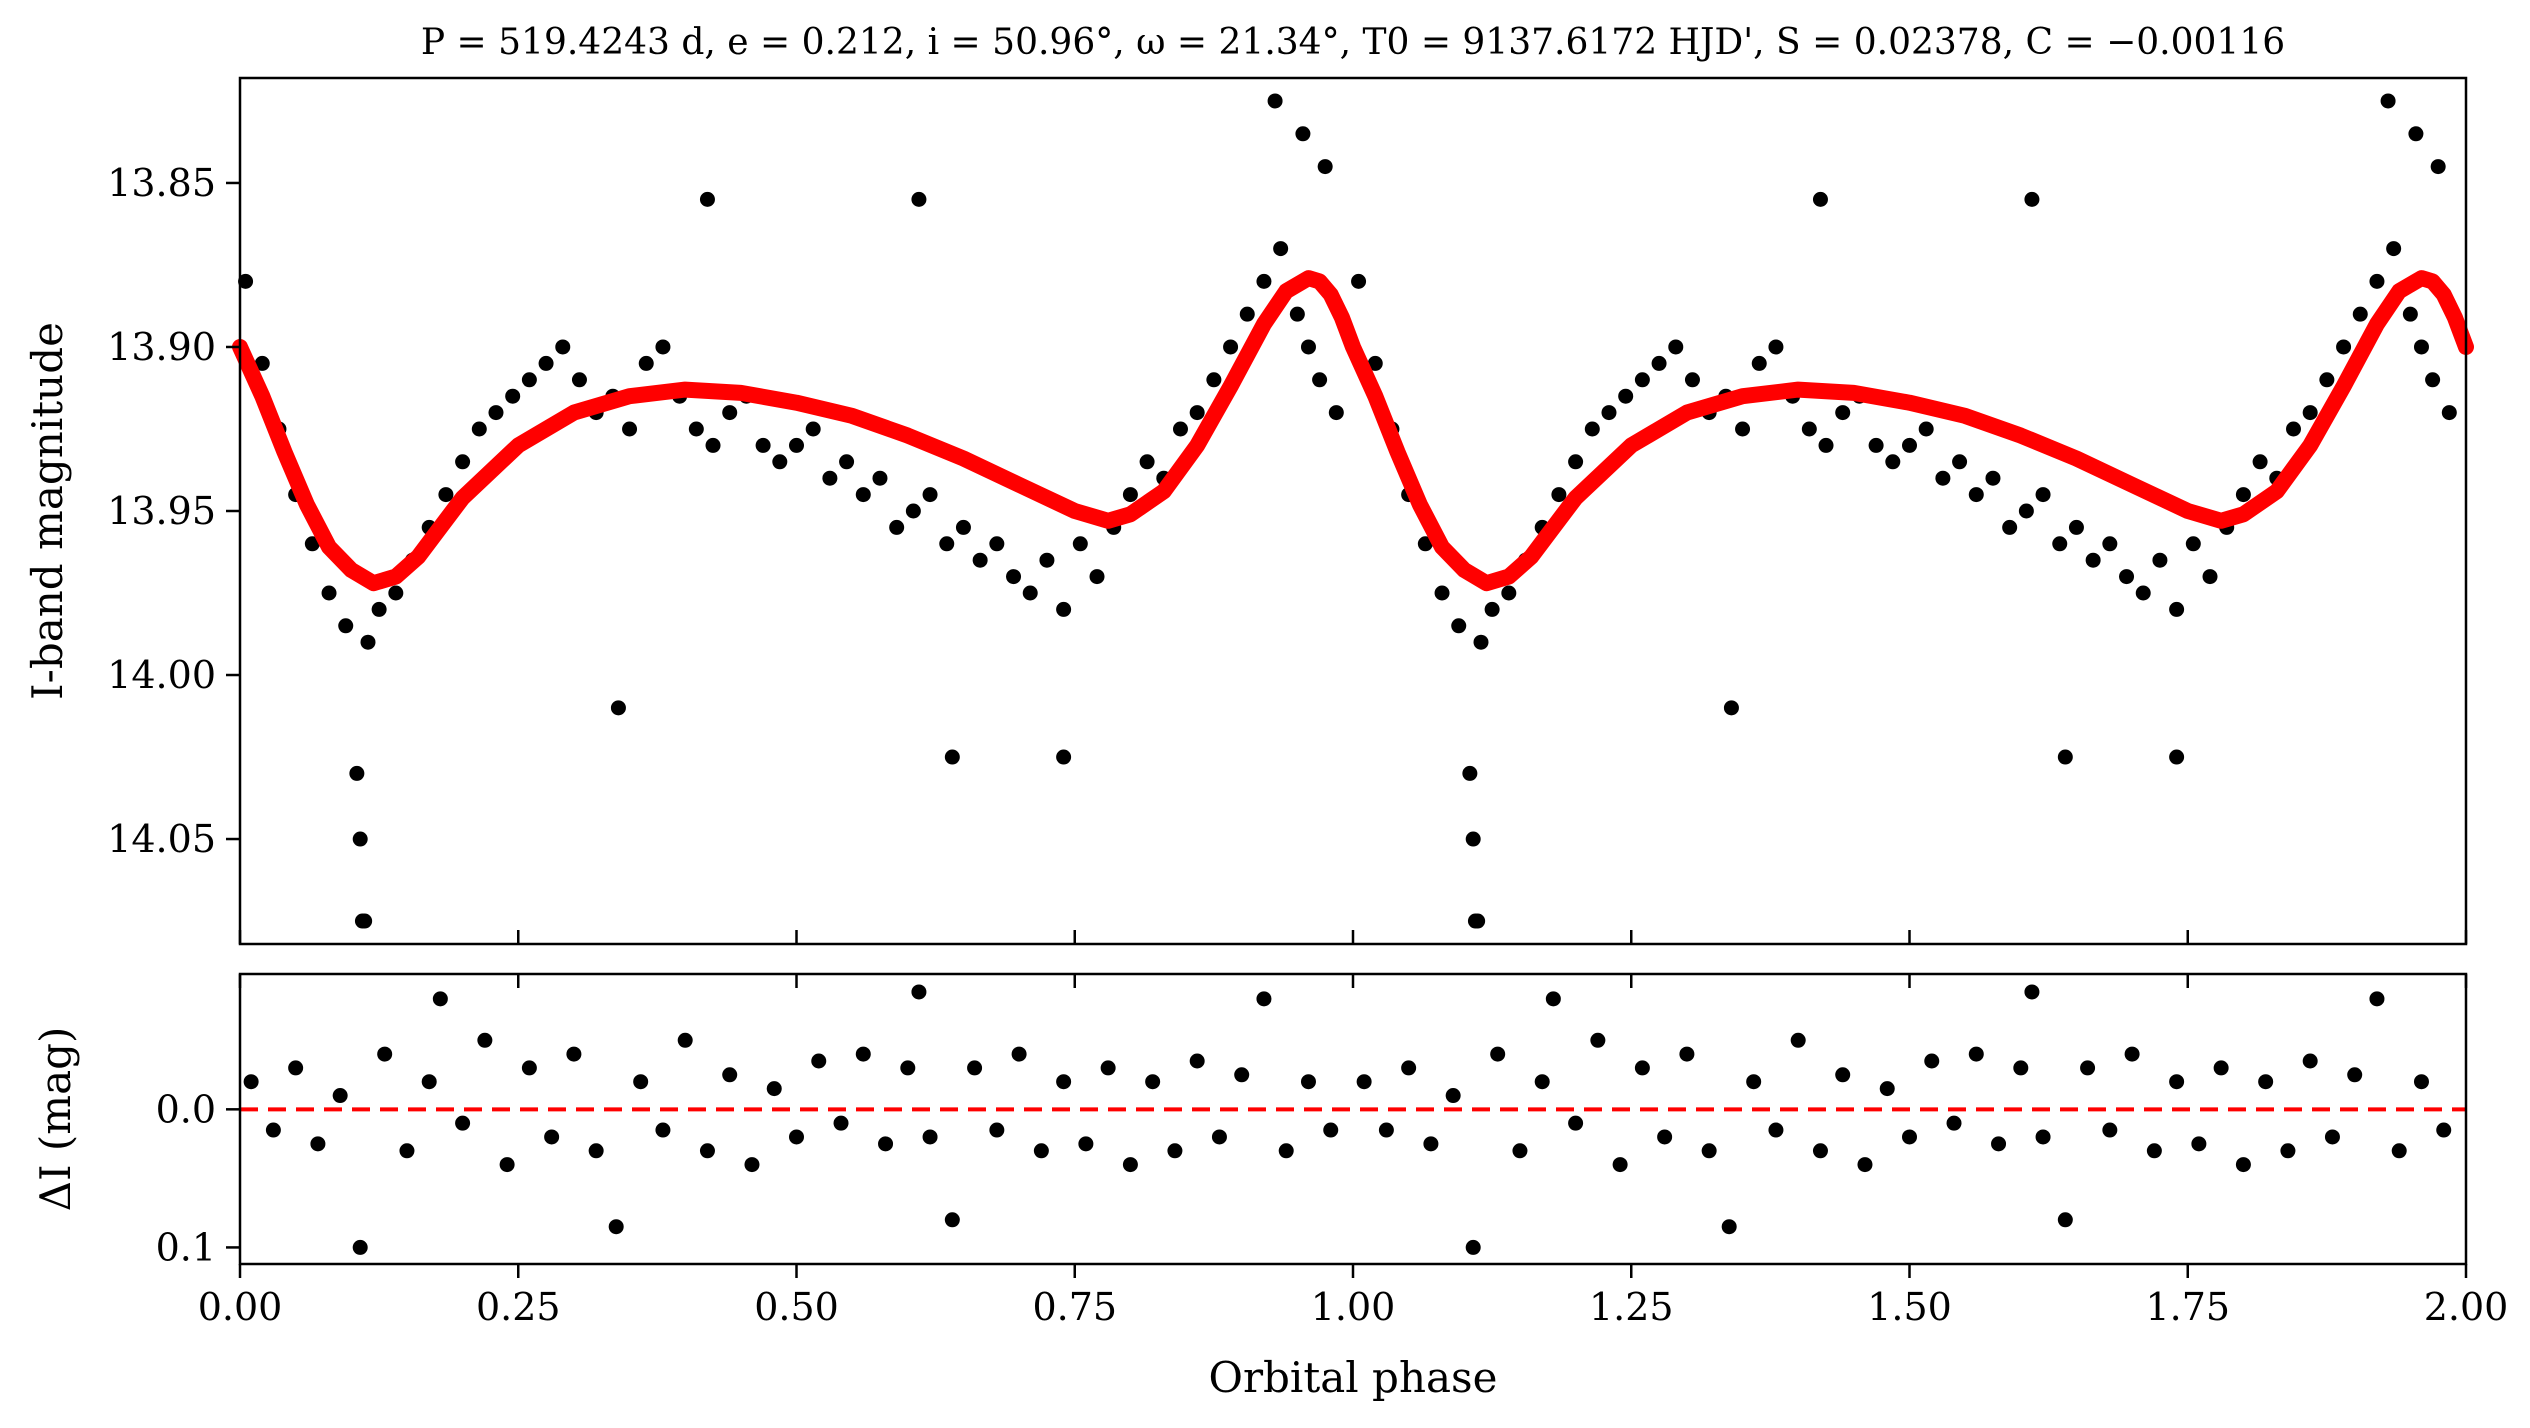 The width and height of the screenshot is (2530, 1428). I want to click on x-tick-label: 0.50, so click(796, 1307).